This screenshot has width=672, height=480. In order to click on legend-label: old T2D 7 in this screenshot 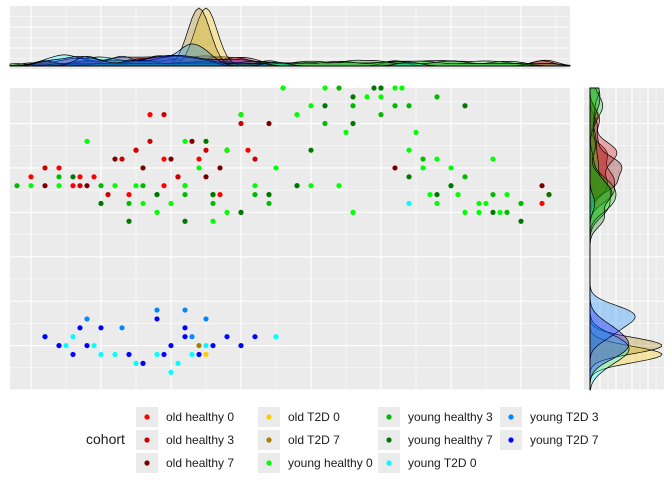, I will do `click(314, 440)`.